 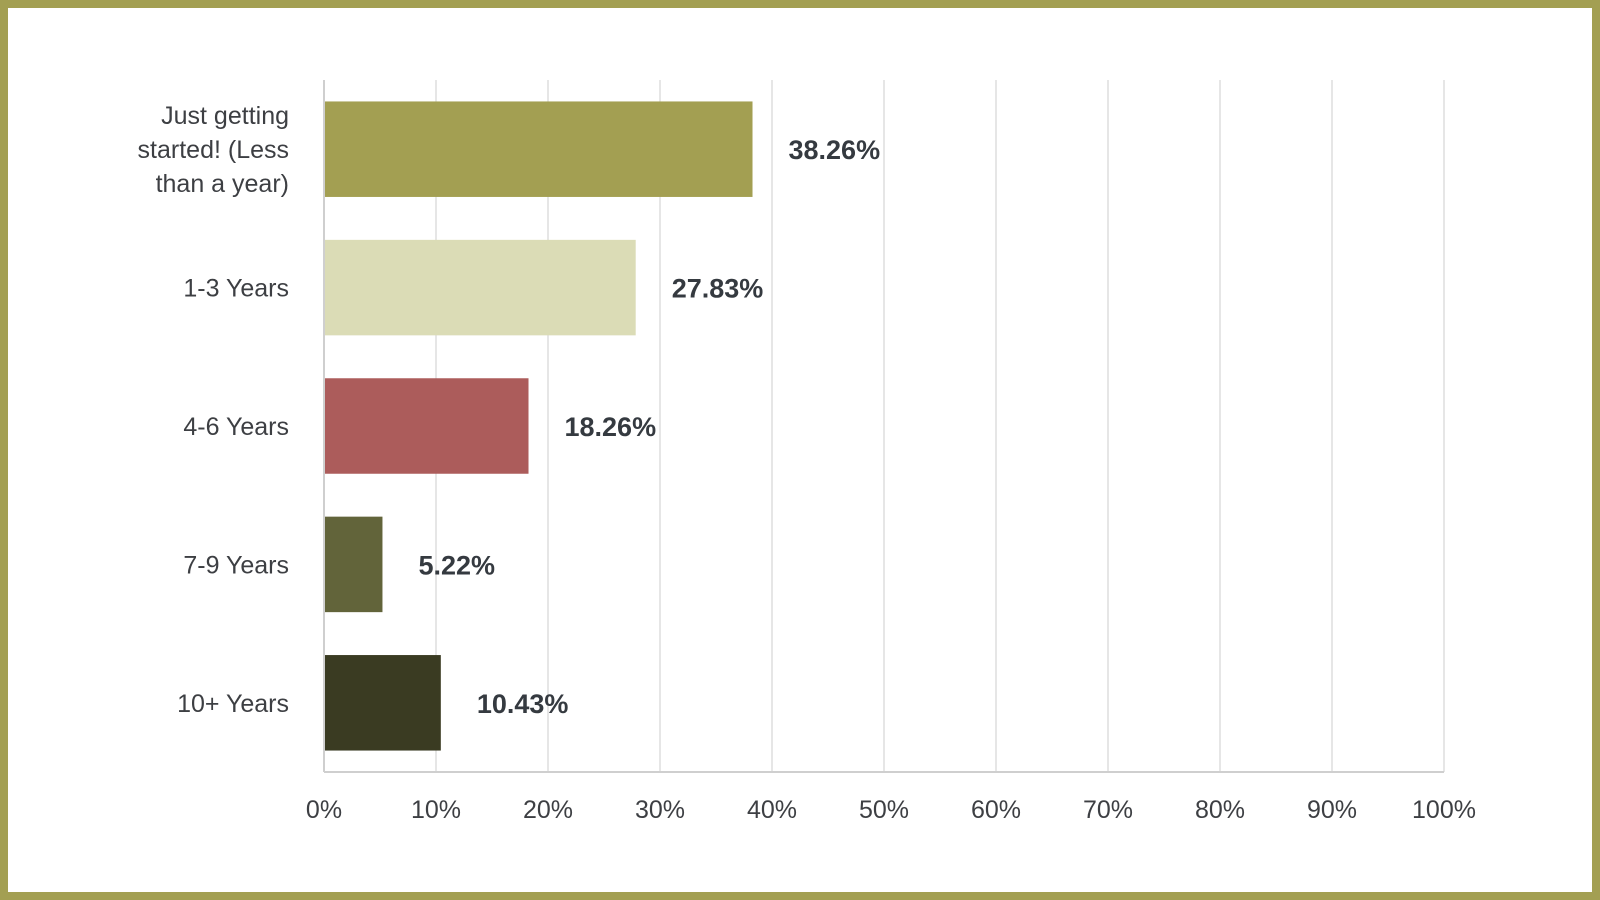 What do you see at coordinates (213, 150) in the screenshot?
I see `category-label: Just getting started! (Less than a year)` at bounding box center [213, 150].